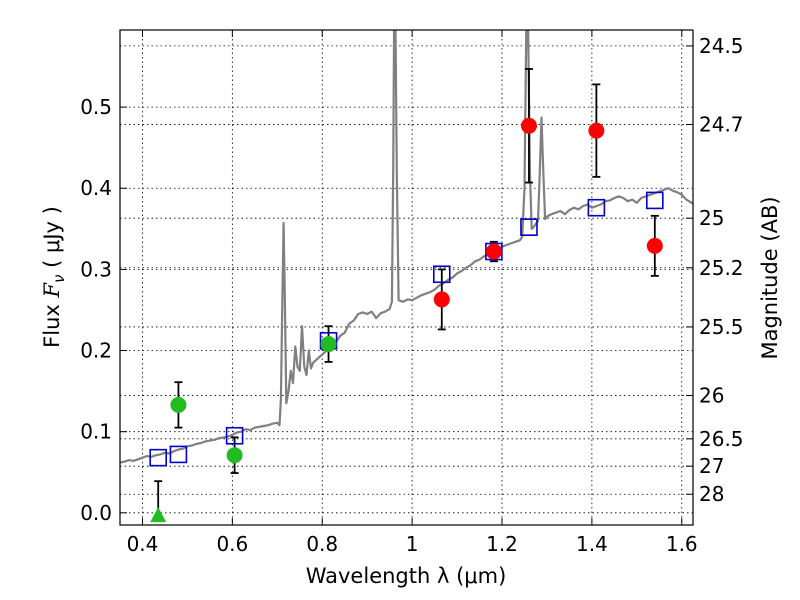 The image size is (800, 600). What do you see at coordinates (96, 351) in the screenshot?
I see `y-tick-label: 0.2` at bounding box center [96, 351].